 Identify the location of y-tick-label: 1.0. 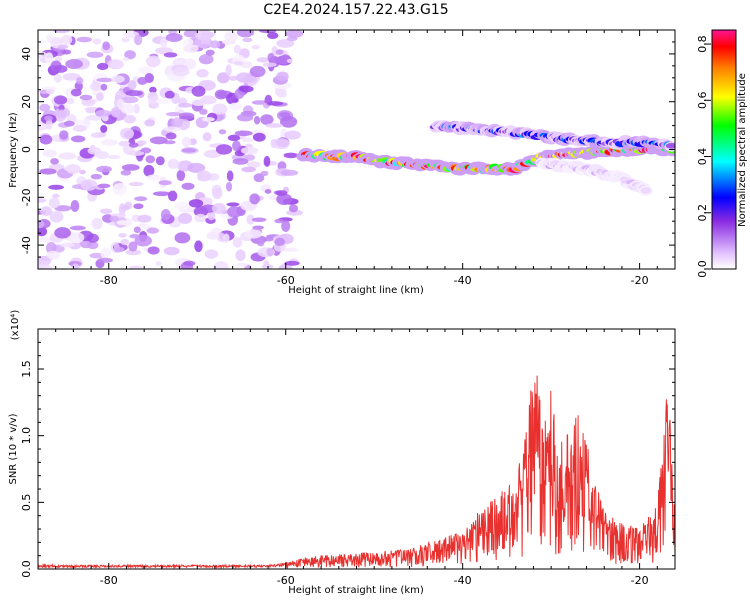
(26, 436).